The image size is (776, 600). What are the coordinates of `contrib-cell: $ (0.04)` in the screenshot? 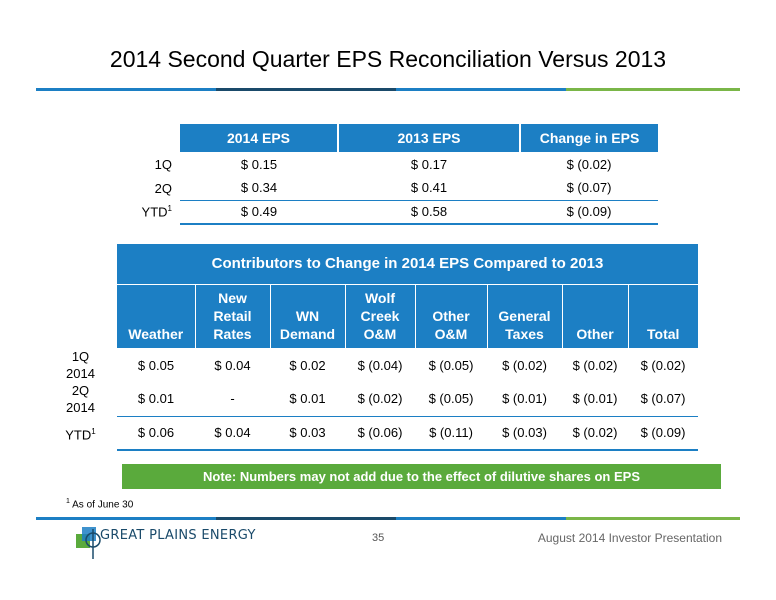 It's located at (380, 365).